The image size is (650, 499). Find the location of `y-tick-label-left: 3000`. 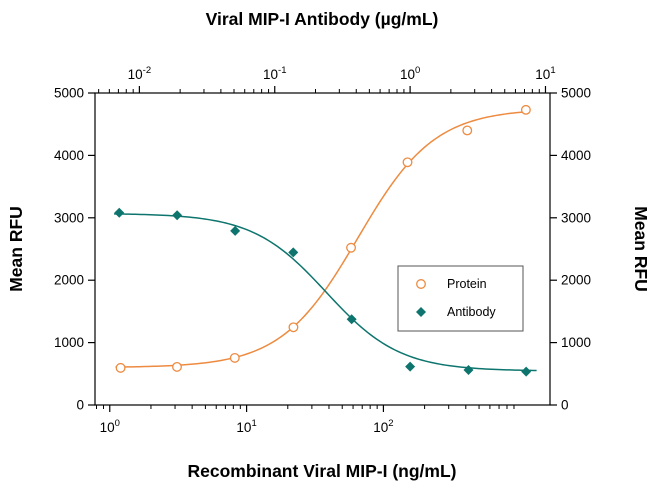

y-tick-label-left: 3000 is located at coordinates (69, 217).